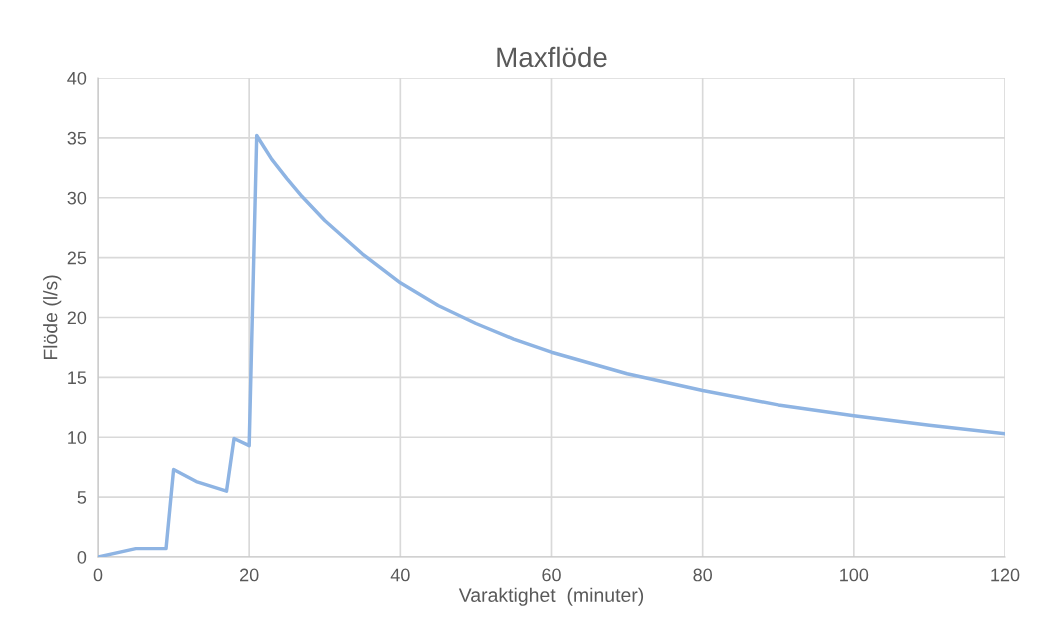 The width and height of the screenshot is (1060, 619). What do you see at coordinates (82, 557) in the screenshot?
I see `y-tick-label: 0` at bounding box center [82, 557].